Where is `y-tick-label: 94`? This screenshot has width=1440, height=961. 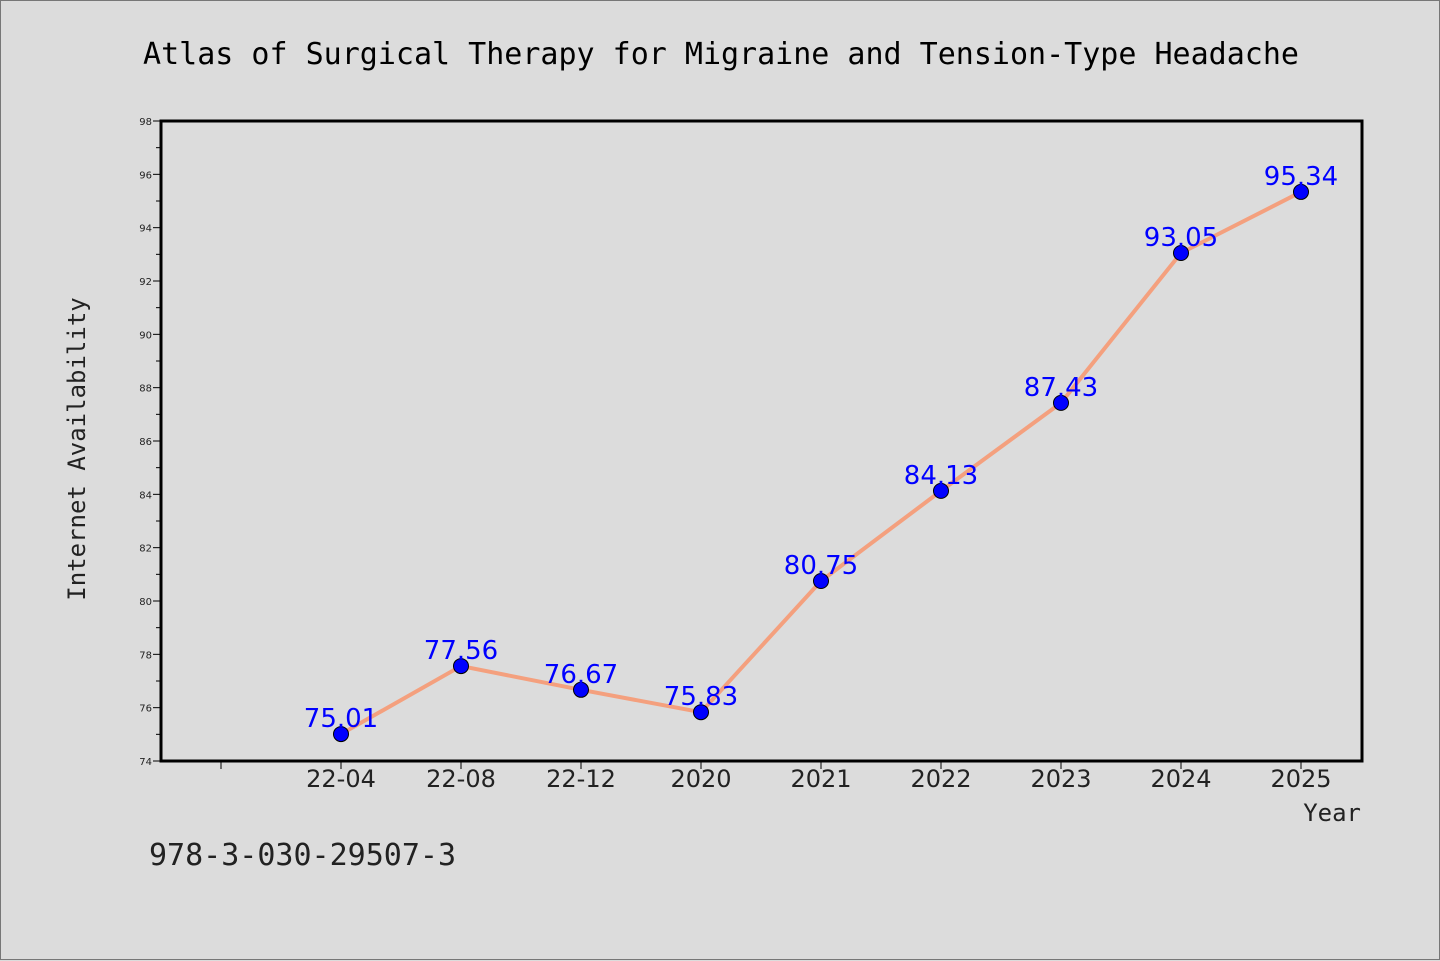 y-tick-label: 94 is located at coordinates (145, 229).